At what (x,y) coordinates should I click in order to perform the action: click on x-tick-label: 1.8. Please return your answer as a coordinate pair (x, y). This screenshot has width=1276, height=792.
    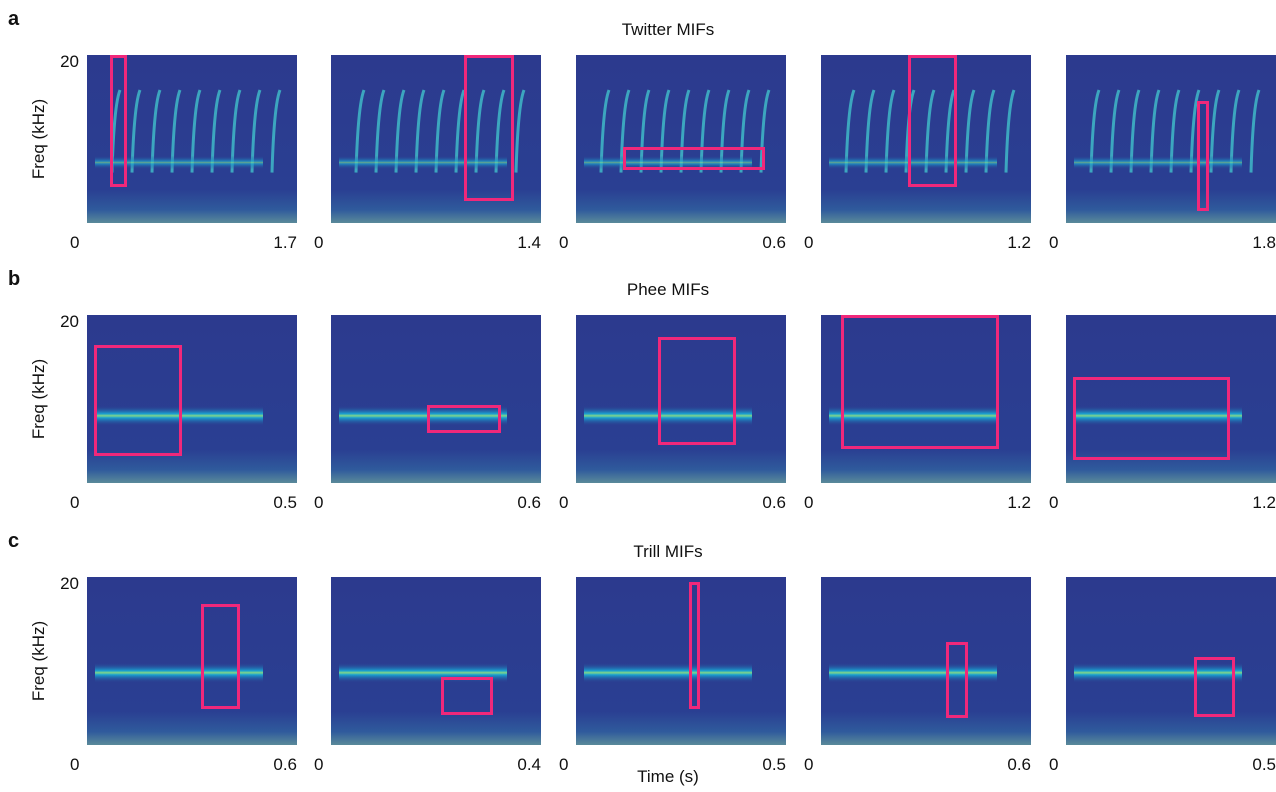
    Looking at the image, I should click on (1264, 242).